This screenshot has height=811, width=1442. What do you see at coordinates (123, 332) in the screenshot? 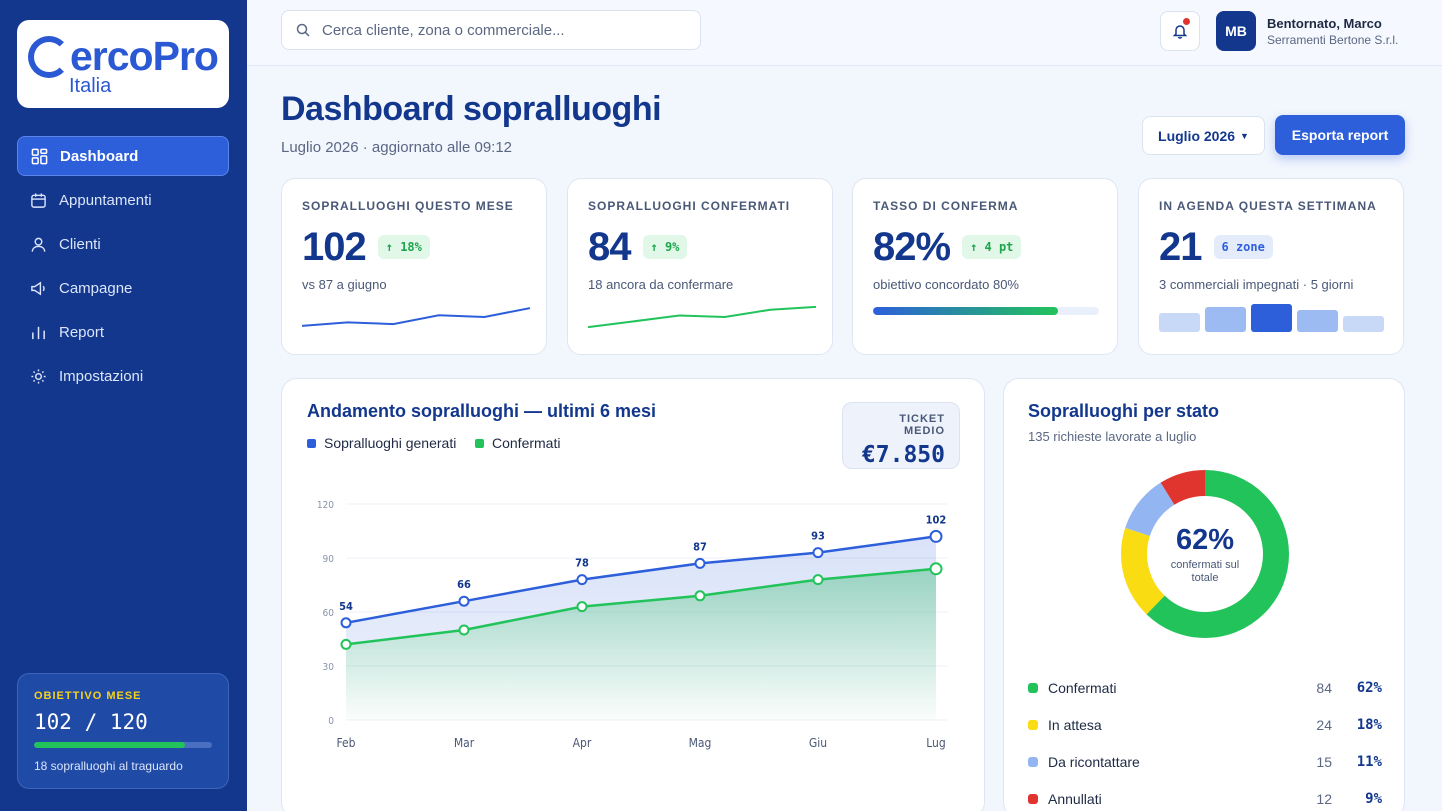
I see `sidebar-item-report: Report` at bounding box center [123, 332].